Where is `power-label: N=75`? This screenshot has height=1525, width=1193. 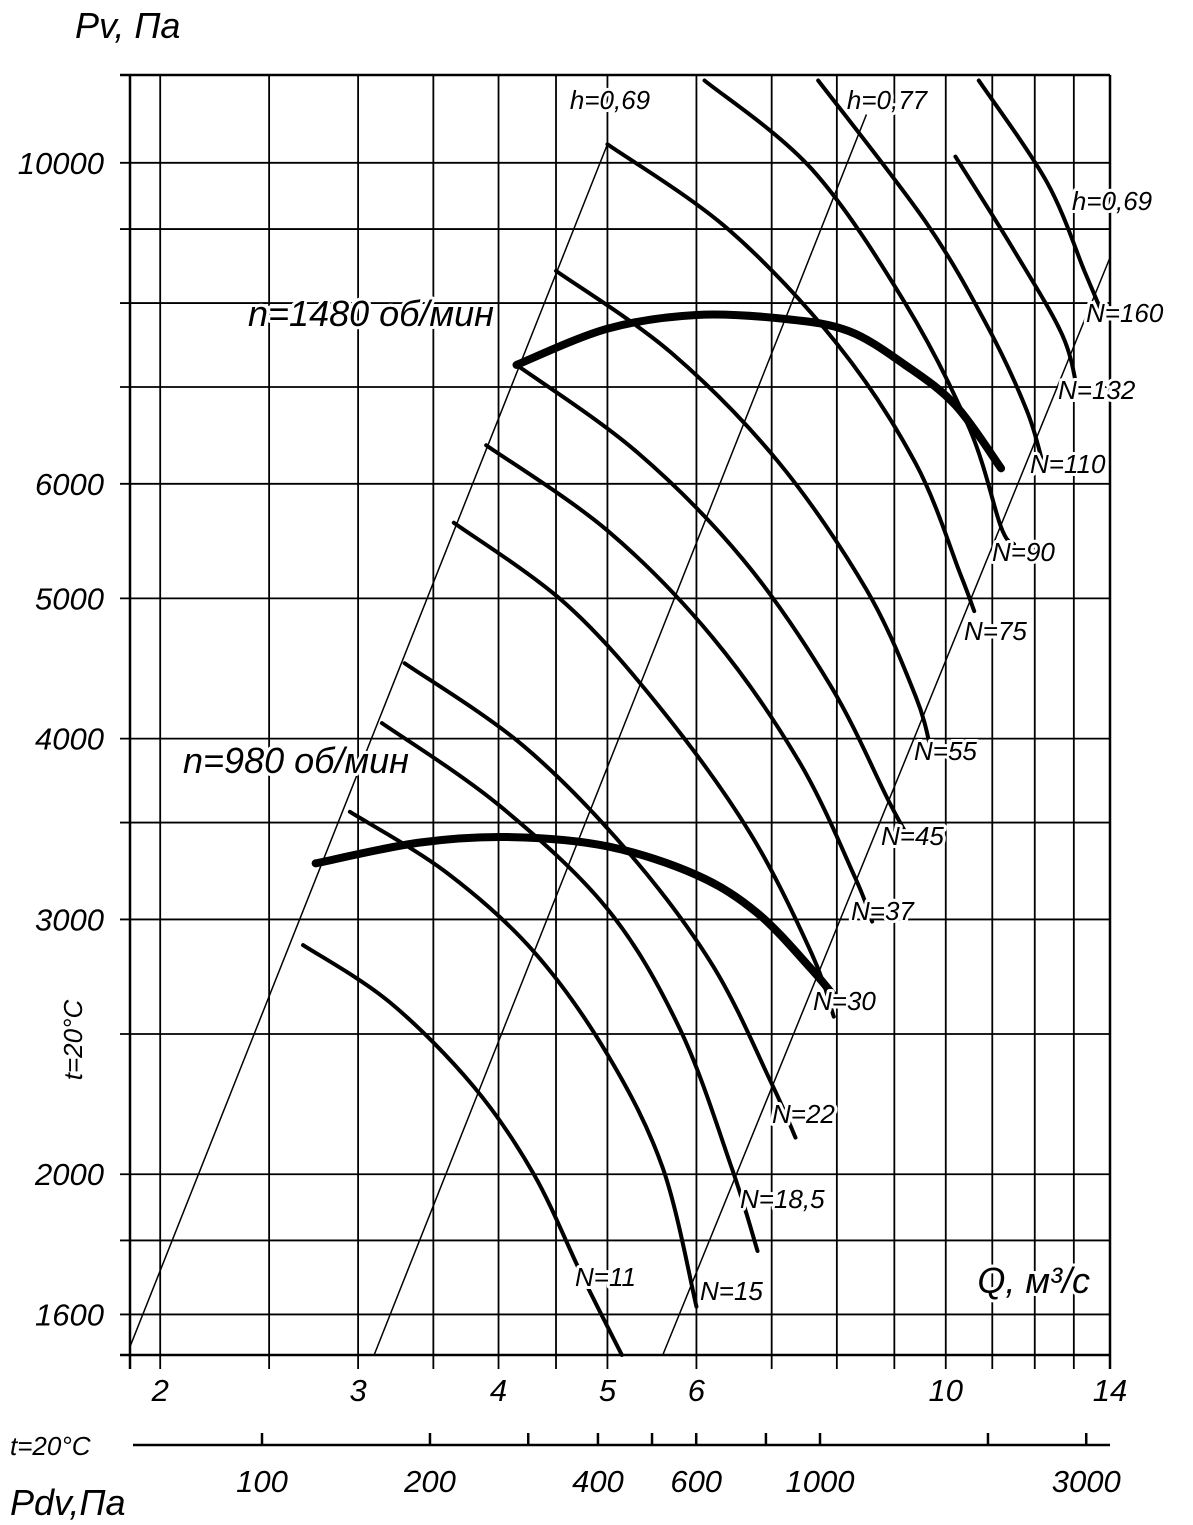 power-label: N=75 is located at coordinates (995, 631).